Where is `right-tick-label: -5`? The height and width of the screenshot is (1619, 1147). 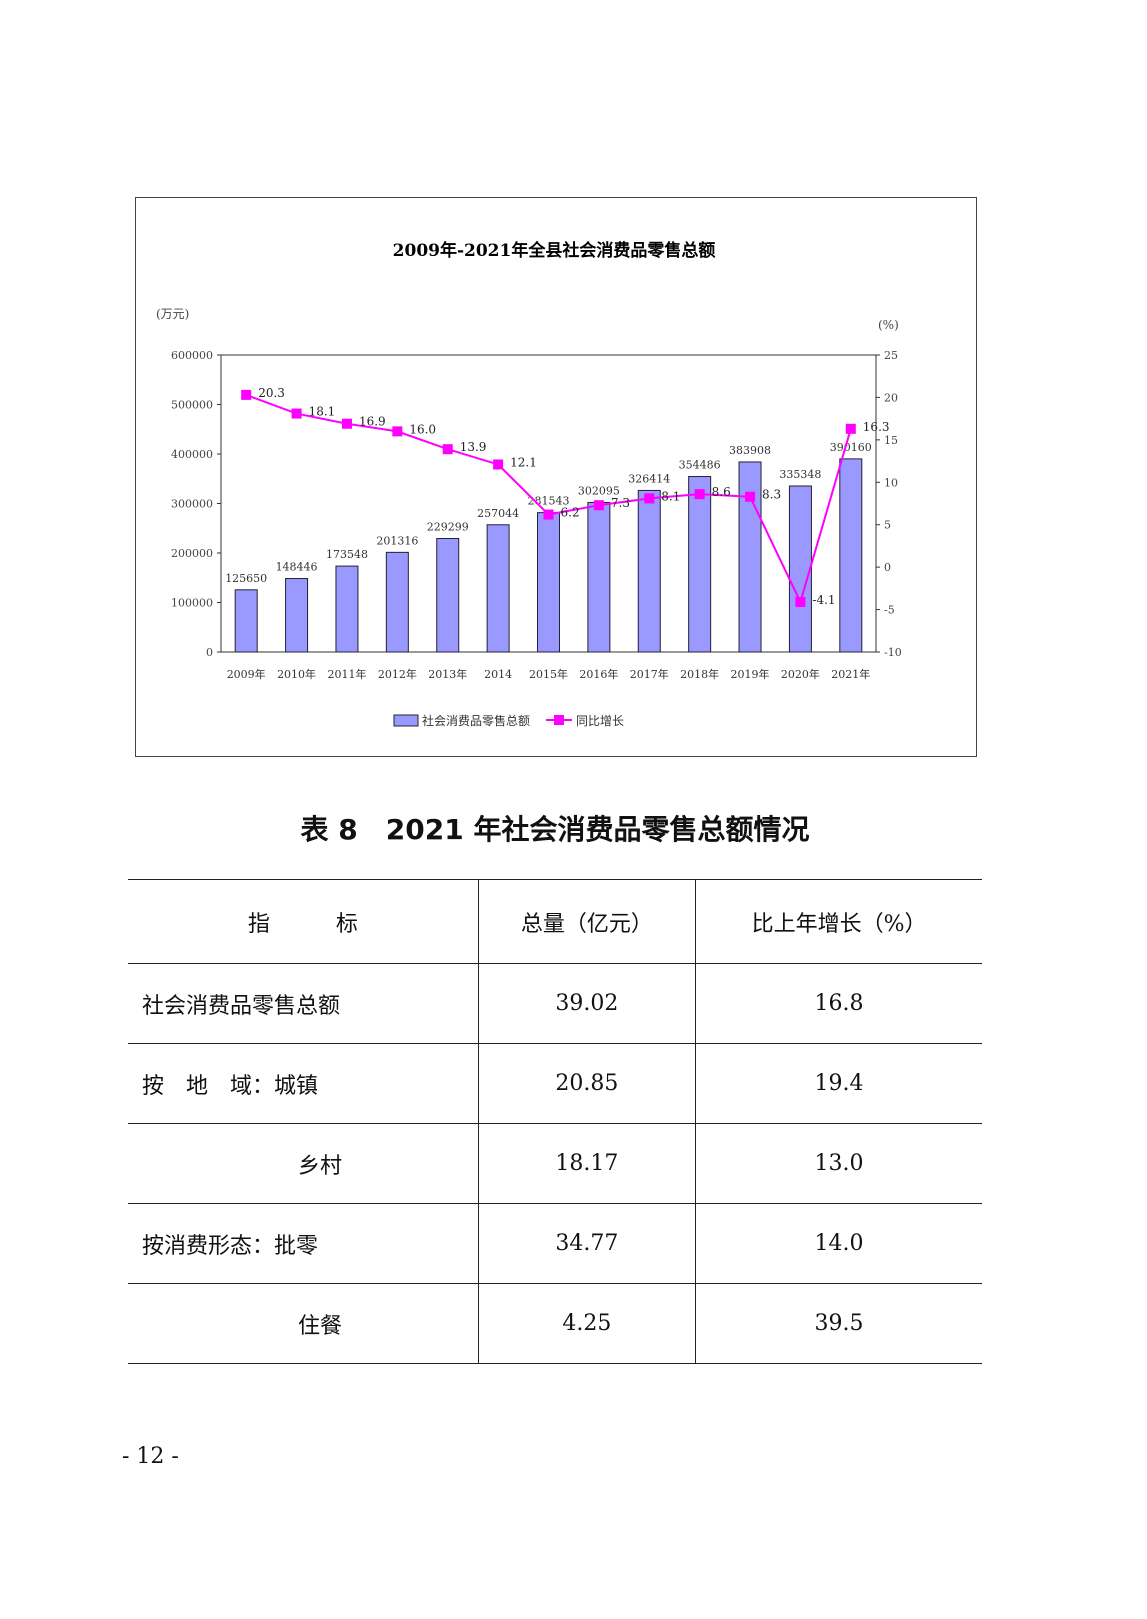
right-tick-label: -5 is located at coordinates (889, 610).